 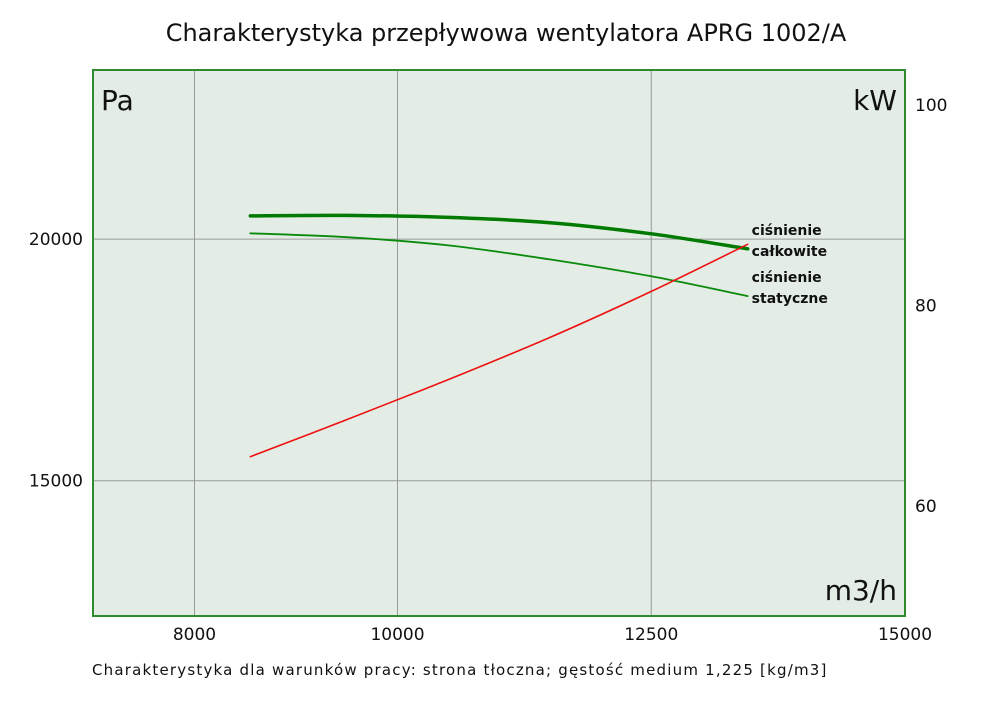 What do you see at coordinates (499, 232) in the screenshot?
I see `total-pressure-curve` at bounding box center [499, 232].